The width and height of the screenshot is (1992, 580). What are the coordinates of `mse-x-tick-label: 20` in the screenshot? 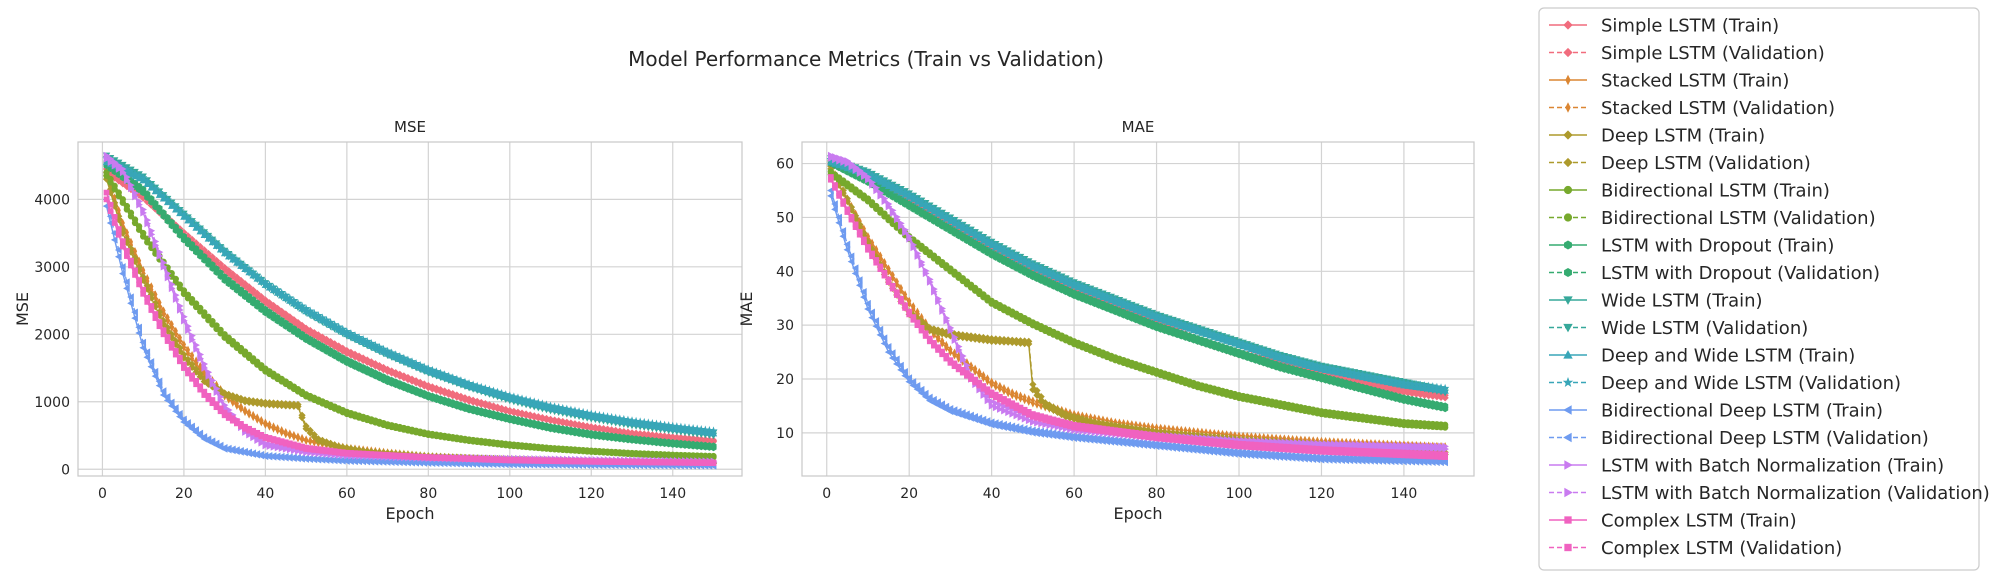 It's located at (184, 494).